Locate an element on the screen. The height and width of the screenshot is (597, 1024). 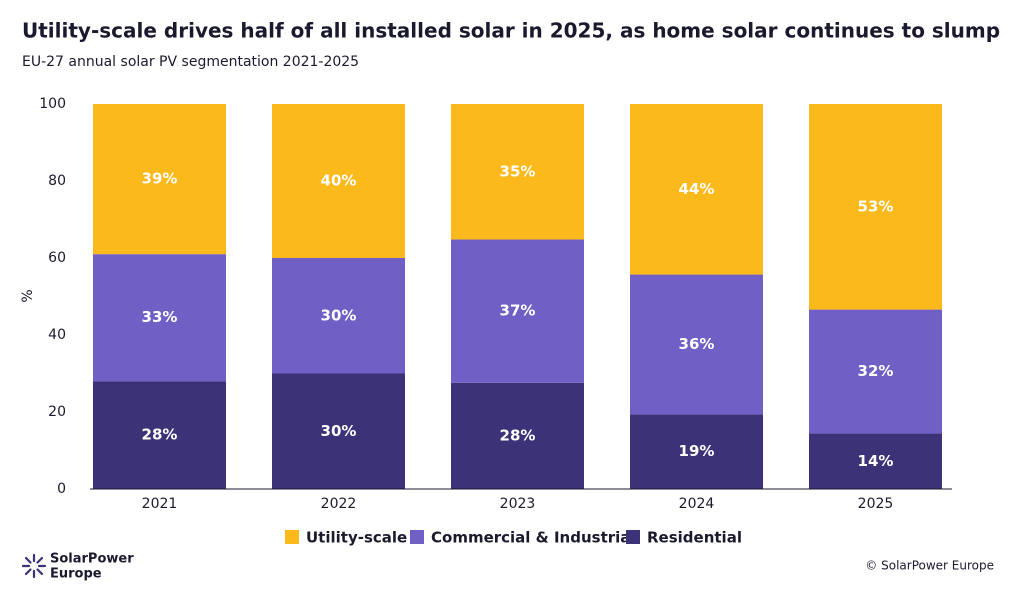
x-tick-label: 2021 is located at coordinates (160, 504).